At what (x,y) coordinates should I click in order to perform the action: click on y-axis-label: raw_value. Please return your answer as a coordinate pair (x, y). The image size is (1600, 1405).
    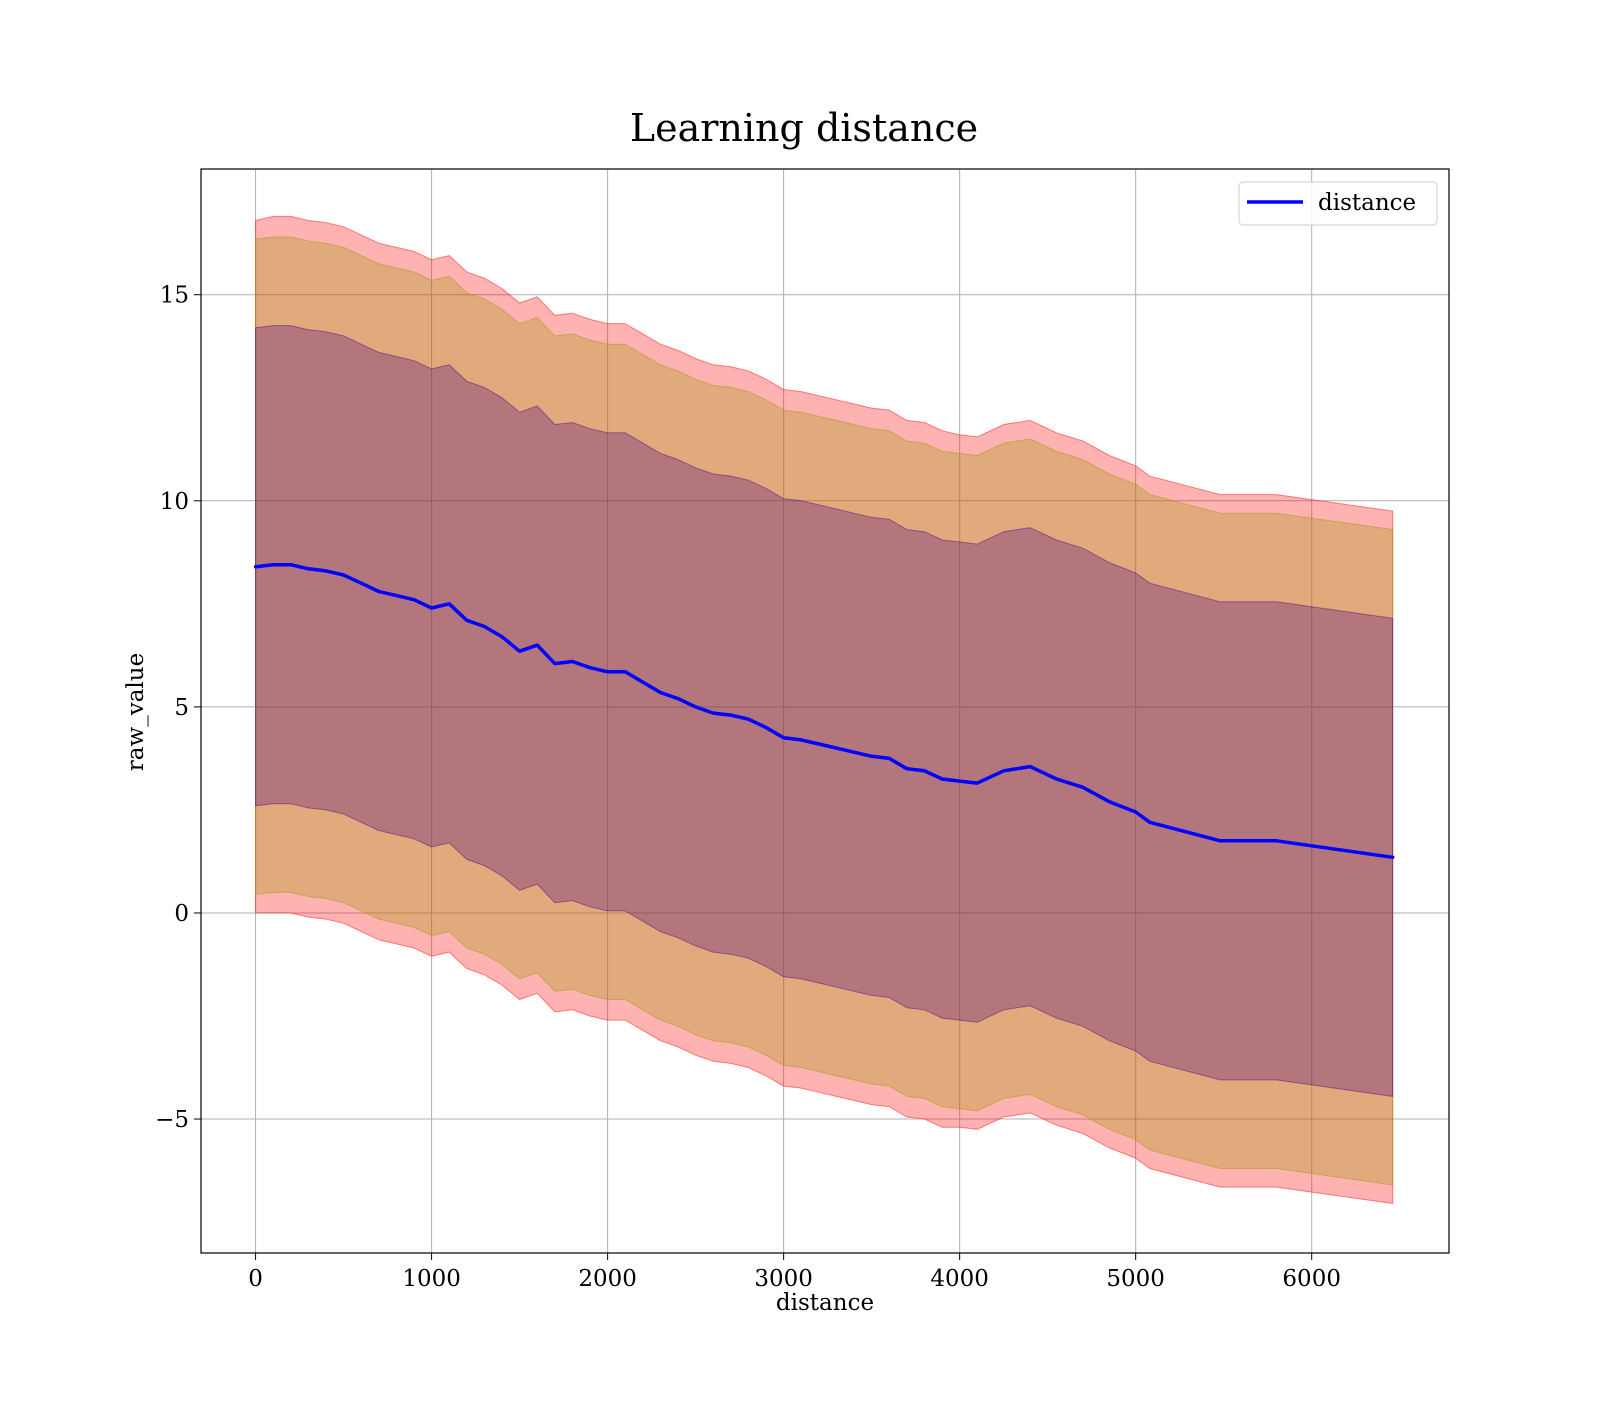
    Looking at the image, I should click on (136, 712).